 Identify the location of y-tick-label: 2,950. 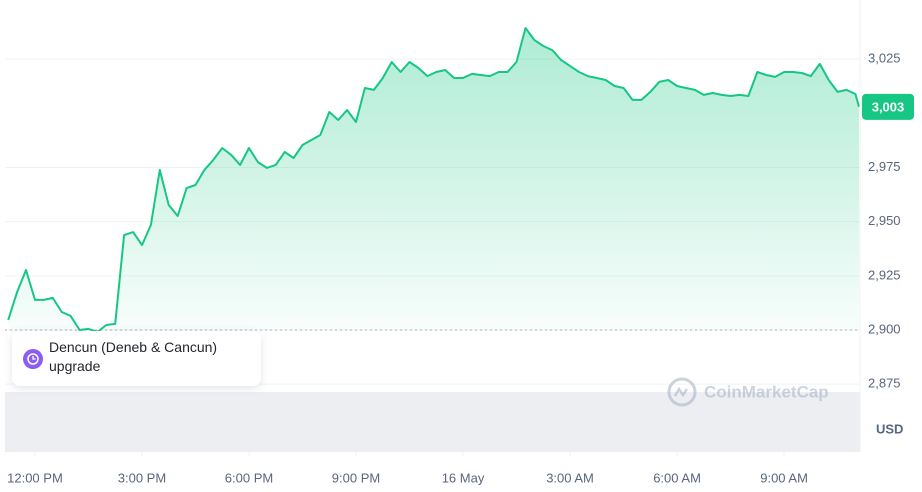
(884, 220).